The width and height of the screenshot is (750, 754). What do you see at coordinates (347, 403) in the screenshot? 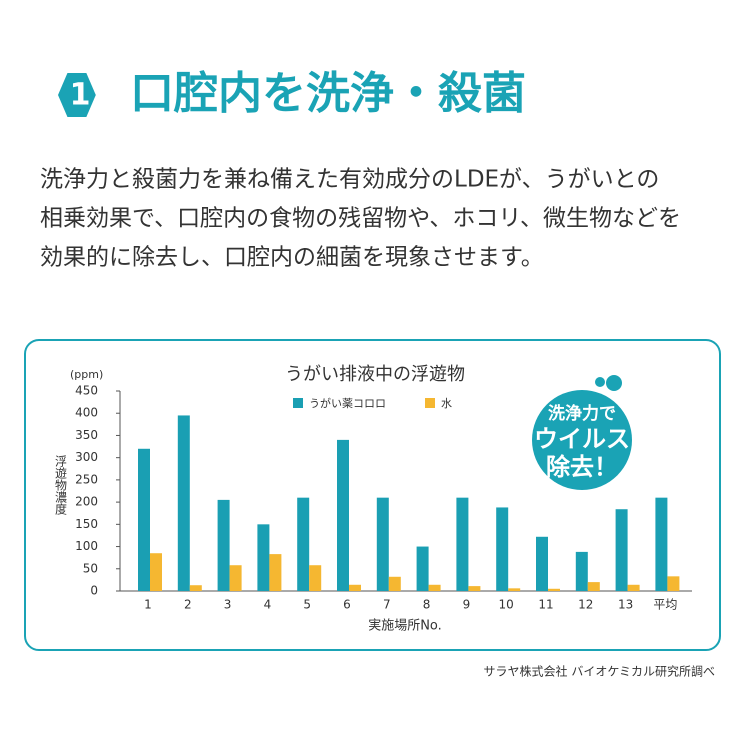
I see `legend-label: うがい薬コロロ` at bounding box center [347, 403].